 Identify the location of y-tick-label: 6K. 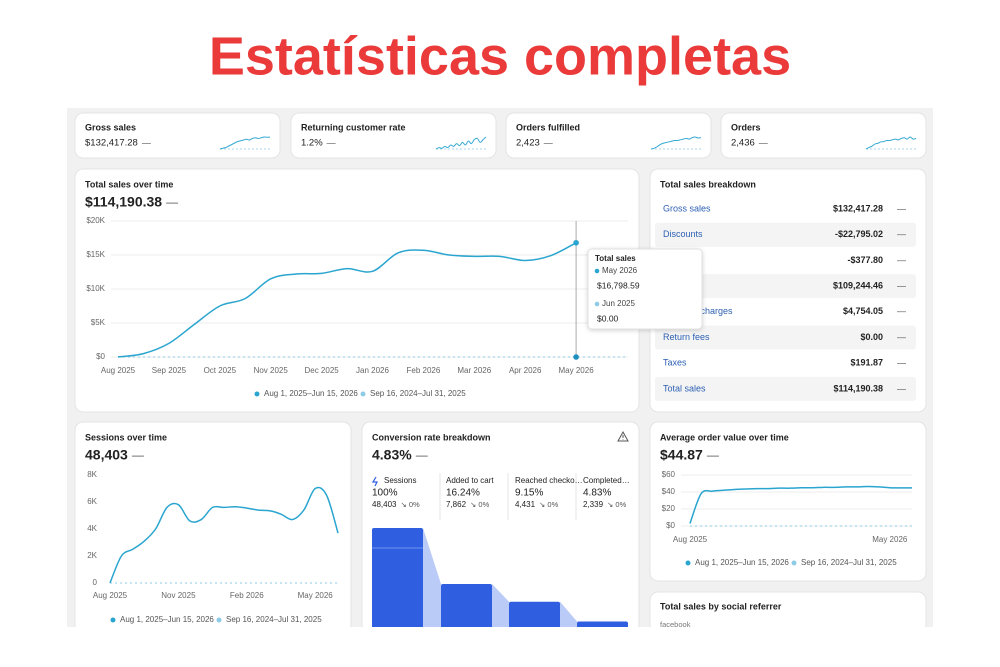
(92, 501).